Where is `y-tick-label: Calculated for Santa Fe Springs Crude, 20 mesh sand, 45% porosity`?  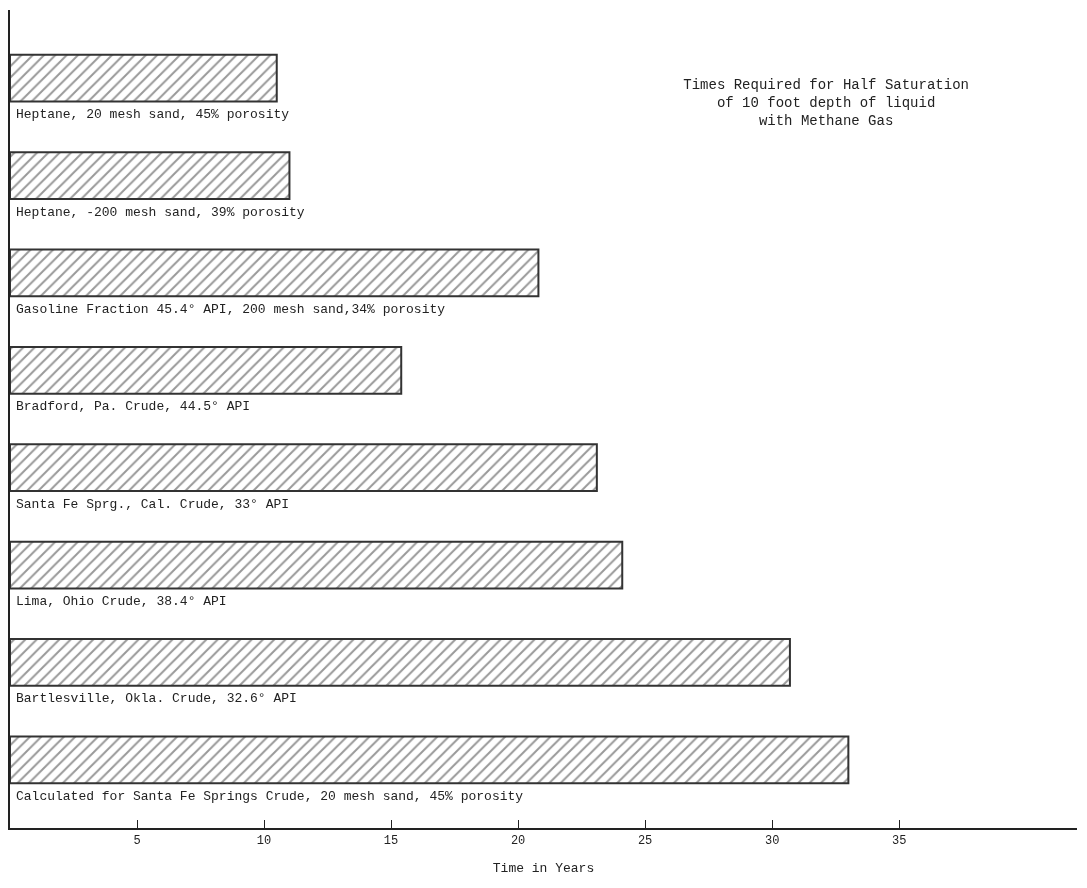
y-tick-label: Calculated for Santa Fe Springs Crude, 20 mesh sand, 45% porosity is located at coordinates (270, 796).